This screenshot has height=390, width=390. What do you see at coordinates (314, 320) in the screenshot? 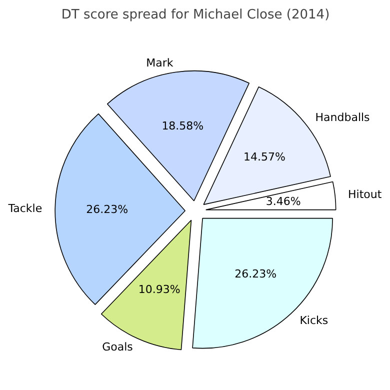
I see `slice-label: Kicks` at bounding box center [314, 320].